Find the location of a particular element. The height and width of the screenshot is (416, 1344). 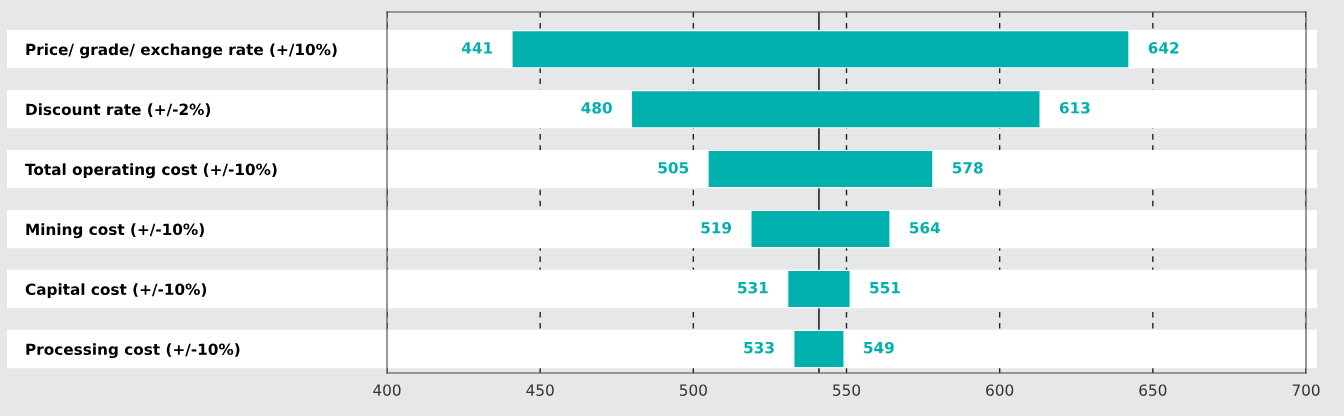

y-tick-label: Total operating cost (+/-10%) is located at coordinates (151, 171).